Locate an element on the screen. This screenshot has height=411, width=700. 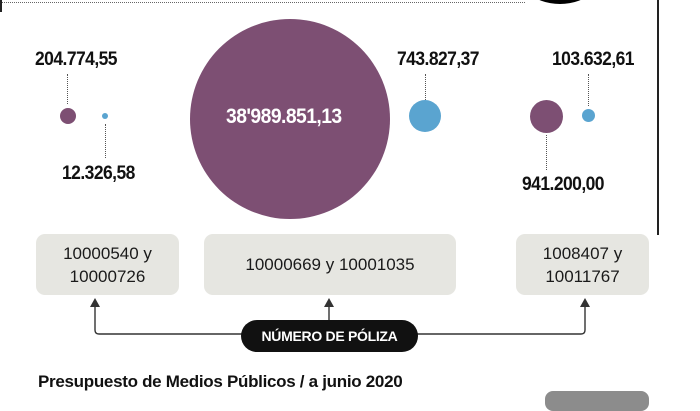
left-blue-connector is located at coordinates (105, 141).